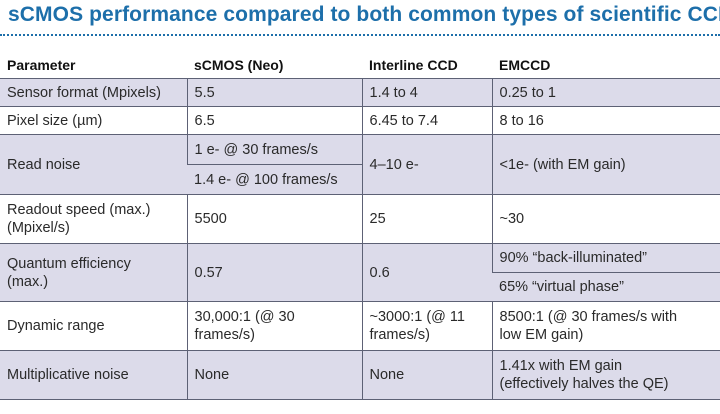 This screenshot has height=414, width=720. What do you see at coordinates (426, 219) in the screenshot?
I see `table-cell: 25` at bounding box center [426, 219].